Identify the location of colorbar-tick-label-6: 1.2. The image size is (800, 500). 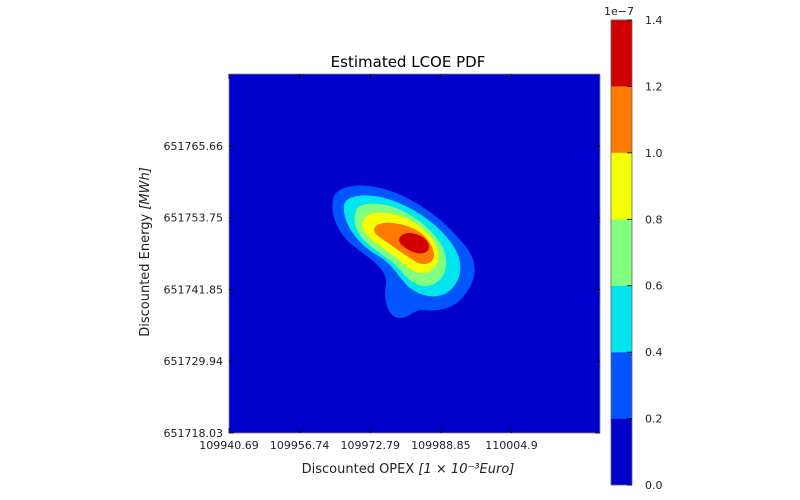
(654, 86).